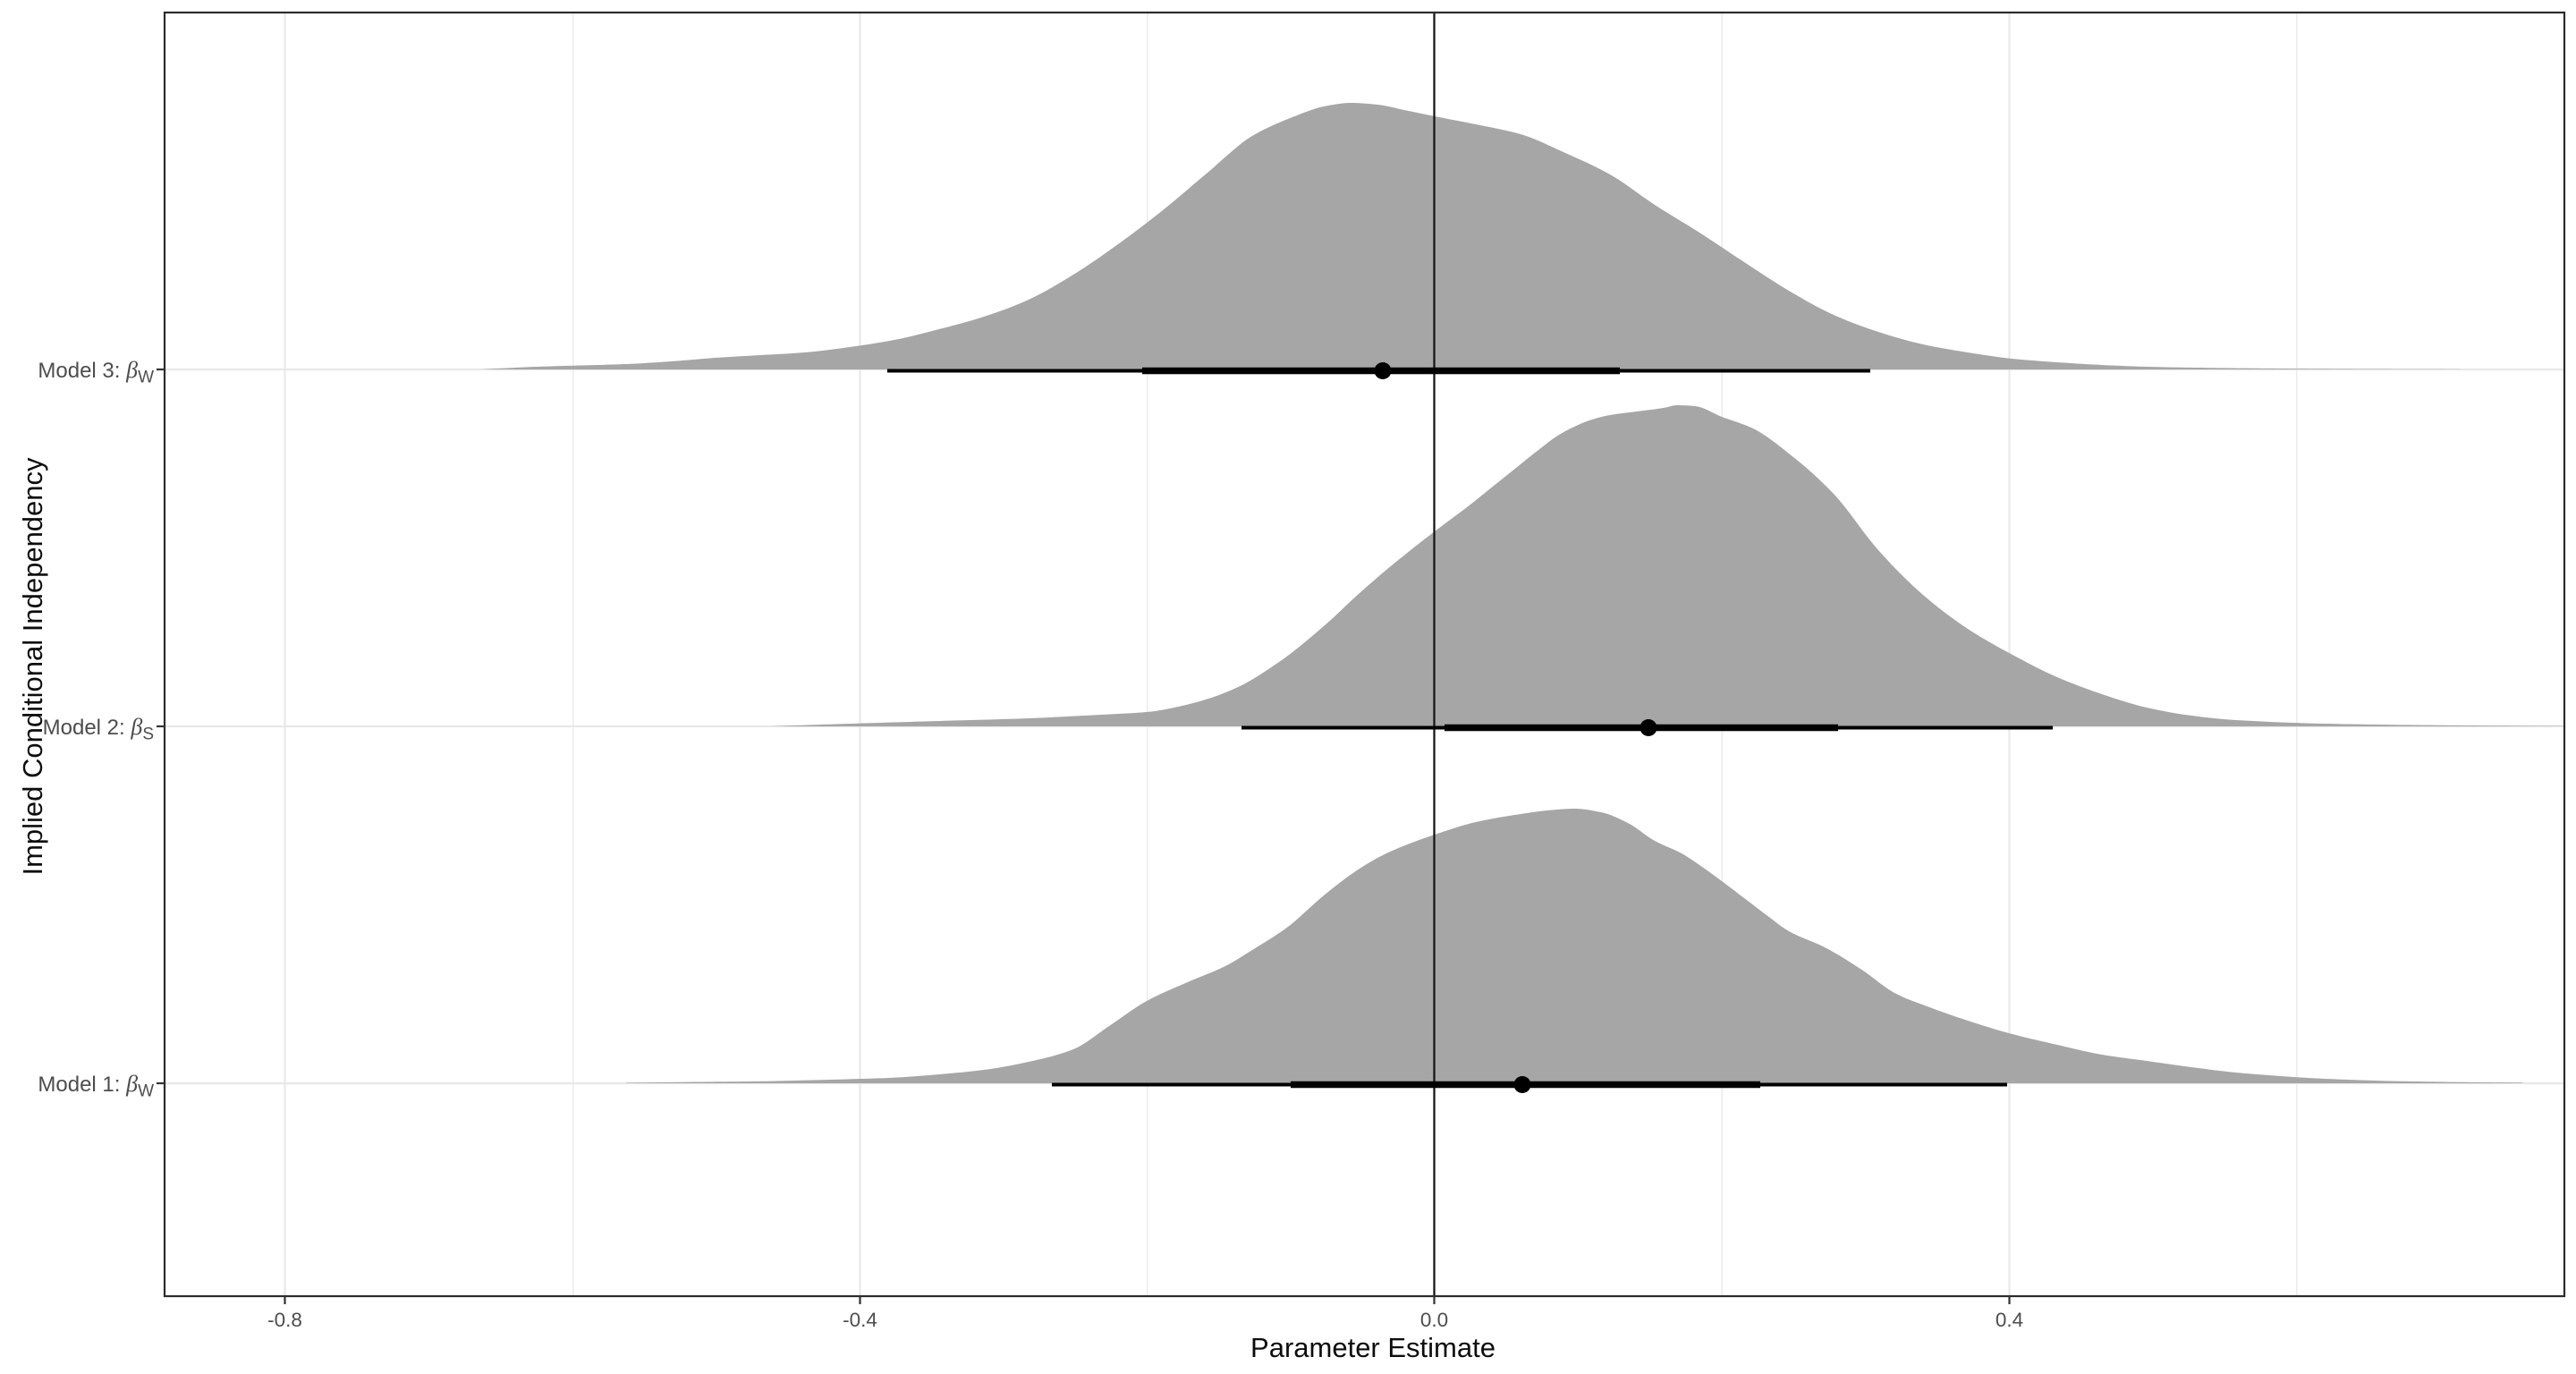 This screenshot has height=1374, width=2576. I want to click on svg-text:Implied Conditional Independen: Implied Conditional Independency, so click(32, 666).